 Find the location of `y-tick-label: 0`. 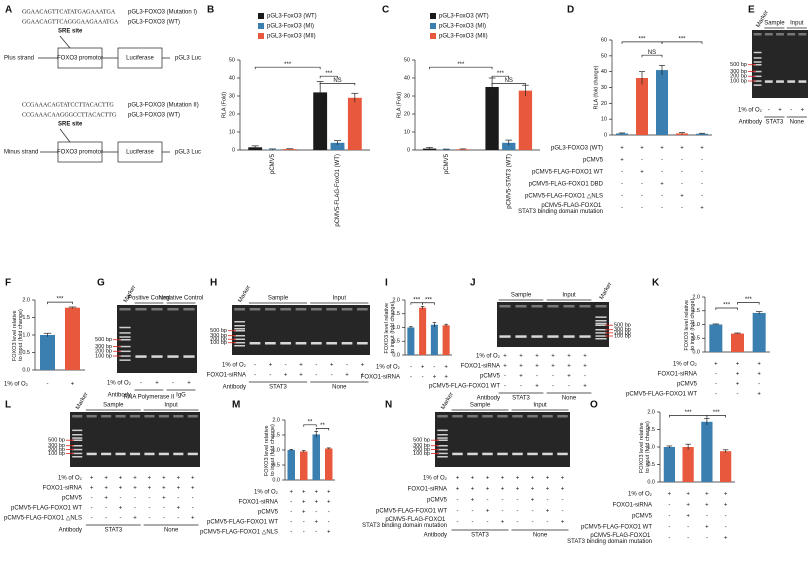

y-tick-label: 0 is located at coordinates (233, 150).